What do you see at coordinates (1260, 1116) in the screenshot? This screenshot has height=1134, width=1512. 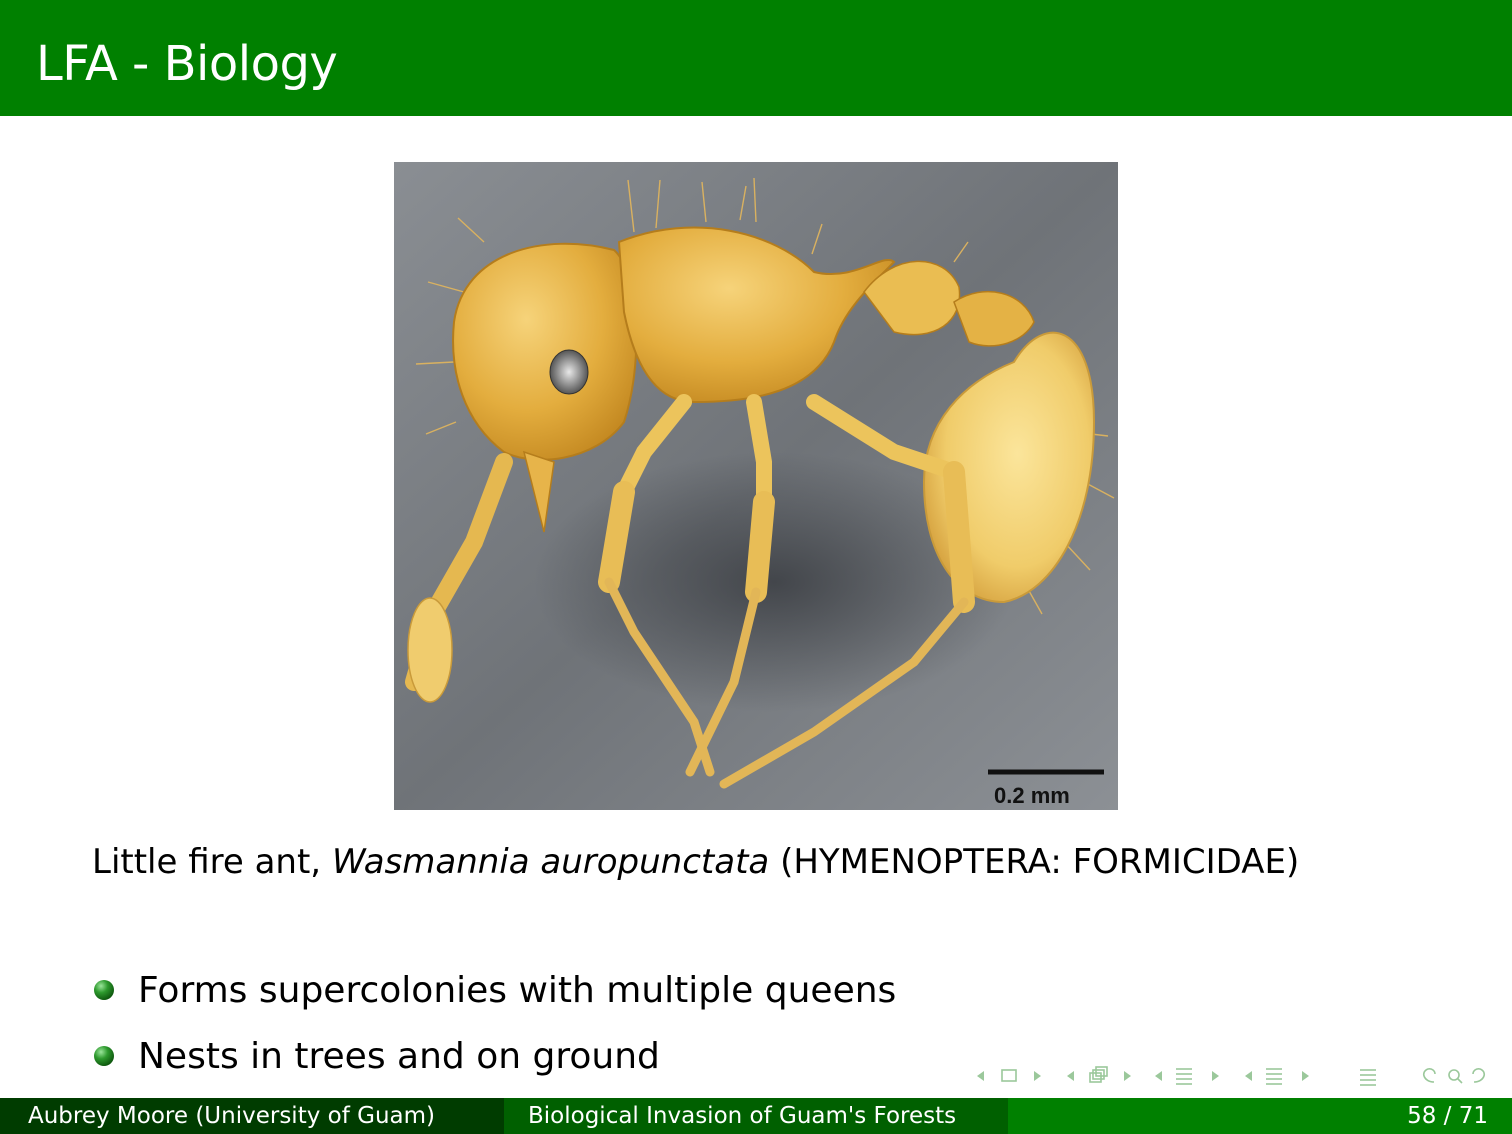 I see `footer-page-number: 58 / 71` at bounding box center [1260, 1116].